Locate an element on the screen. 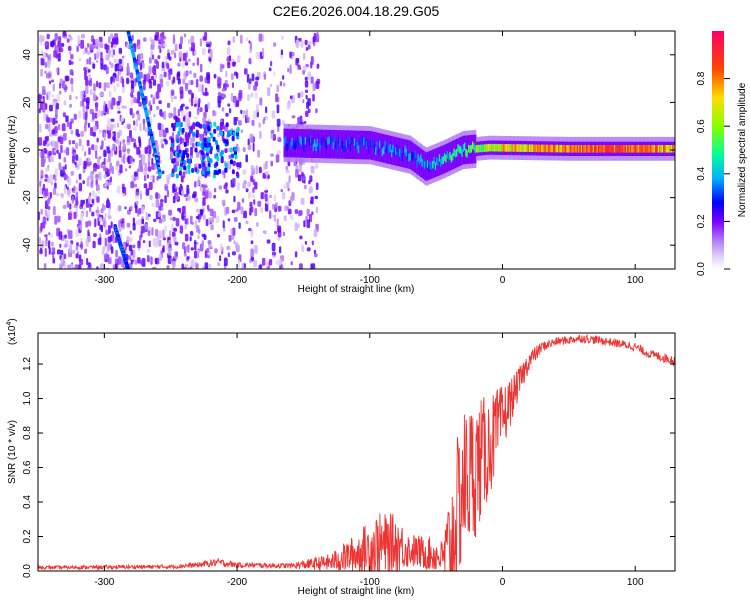  x-tick-label: -300 is located at coordinates (104, 280).